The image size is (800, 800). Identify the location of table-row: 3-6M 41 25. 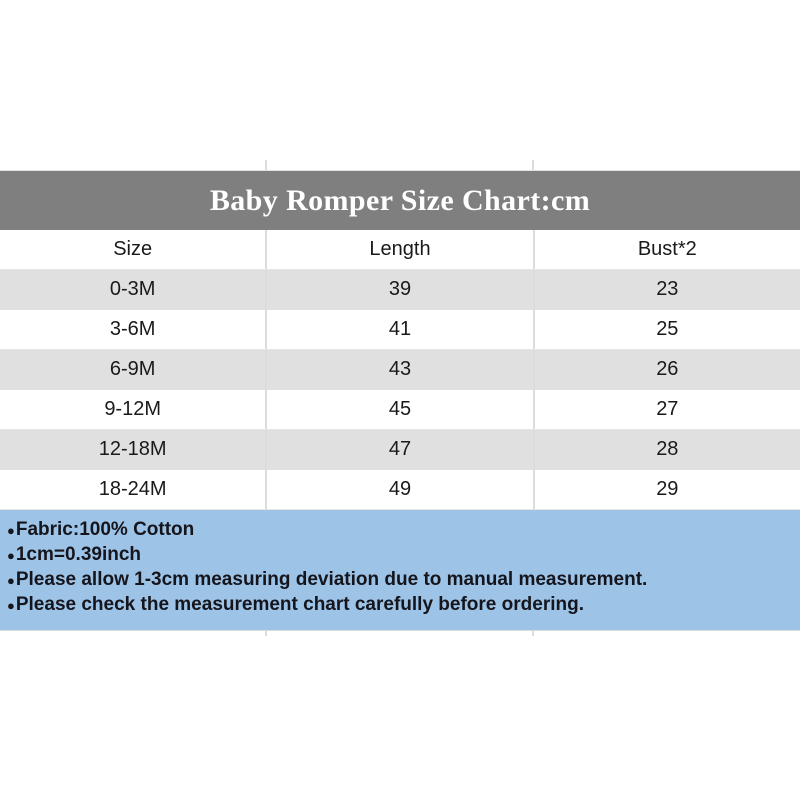
(400, 330).